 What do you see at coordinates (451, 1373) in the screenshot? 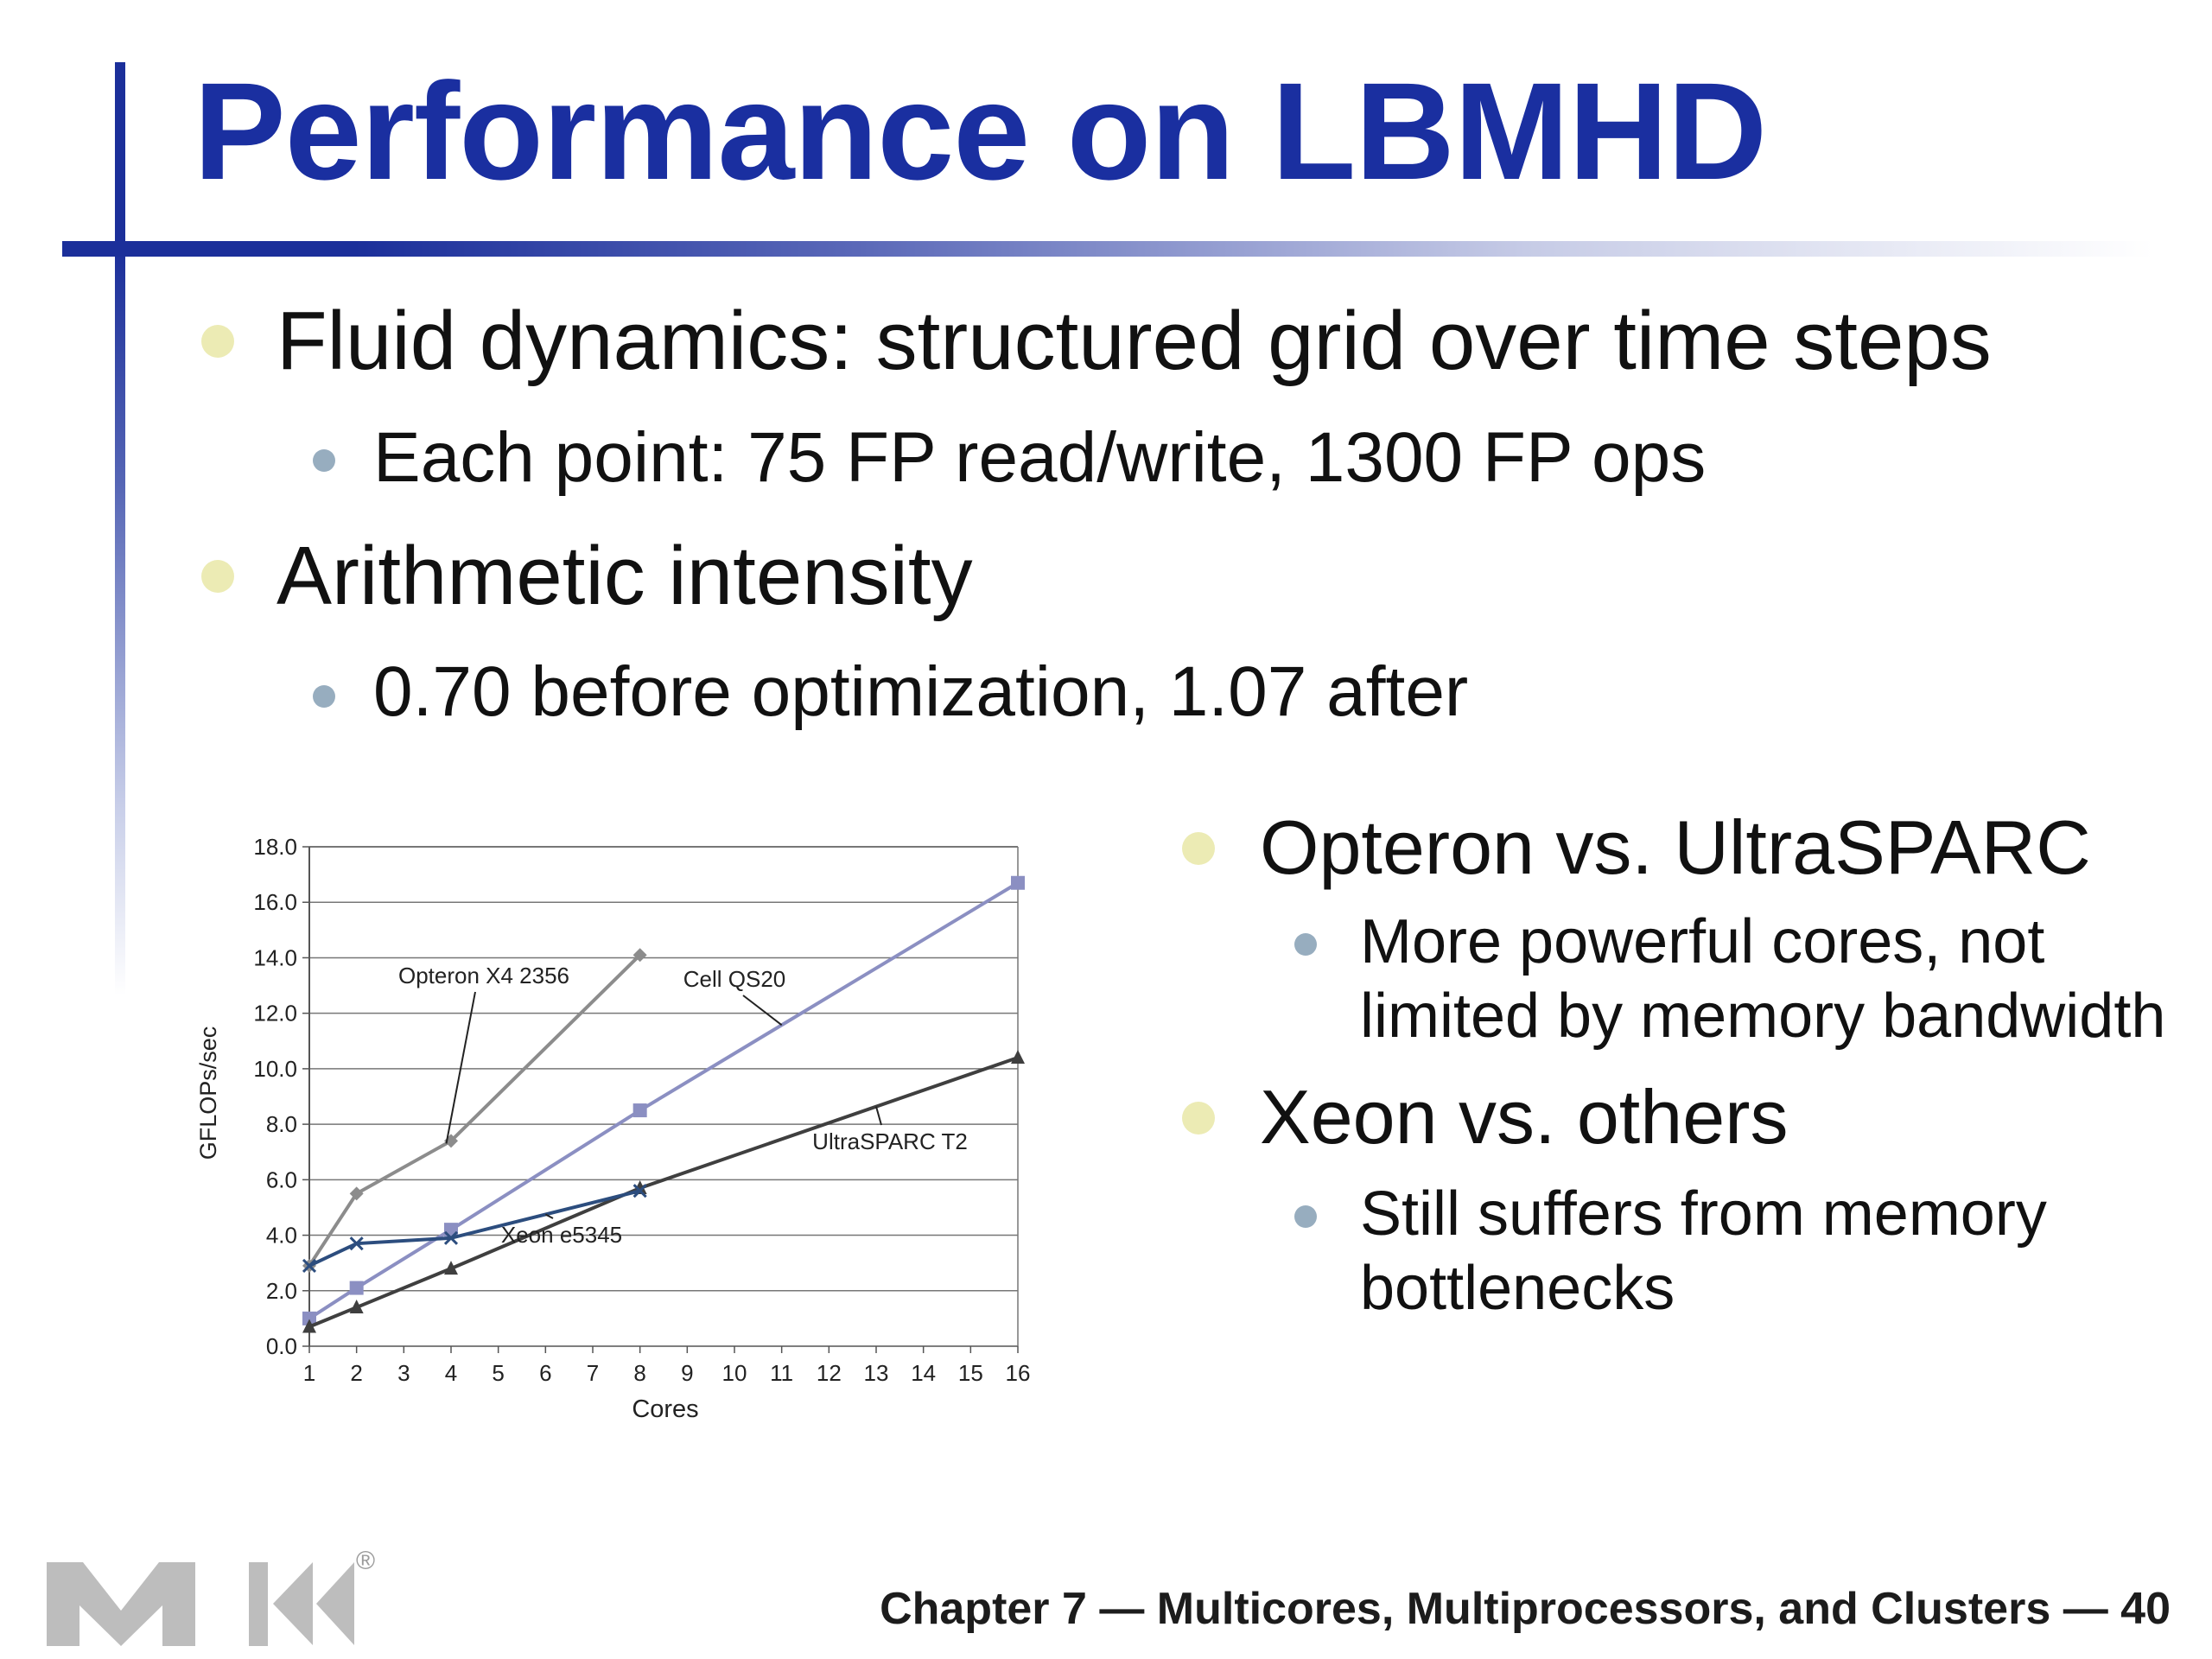
I see `x-tick-label: 4` at bounding box center [451, 1373].